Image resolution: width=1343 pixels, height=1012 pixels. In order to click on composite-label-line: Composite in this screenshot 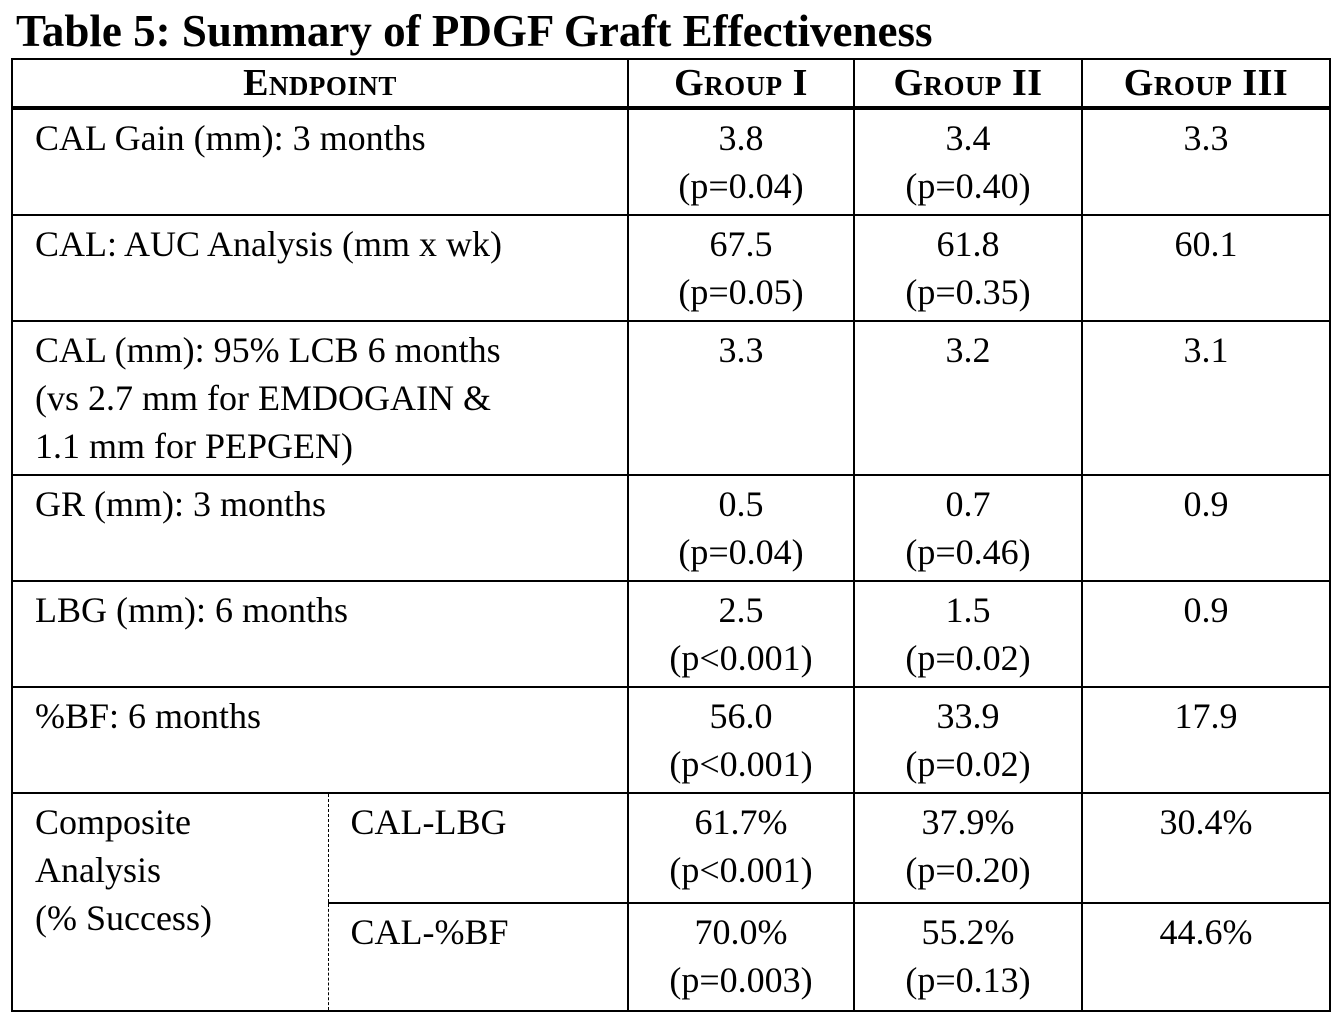, I will do `click(181, 822)`.